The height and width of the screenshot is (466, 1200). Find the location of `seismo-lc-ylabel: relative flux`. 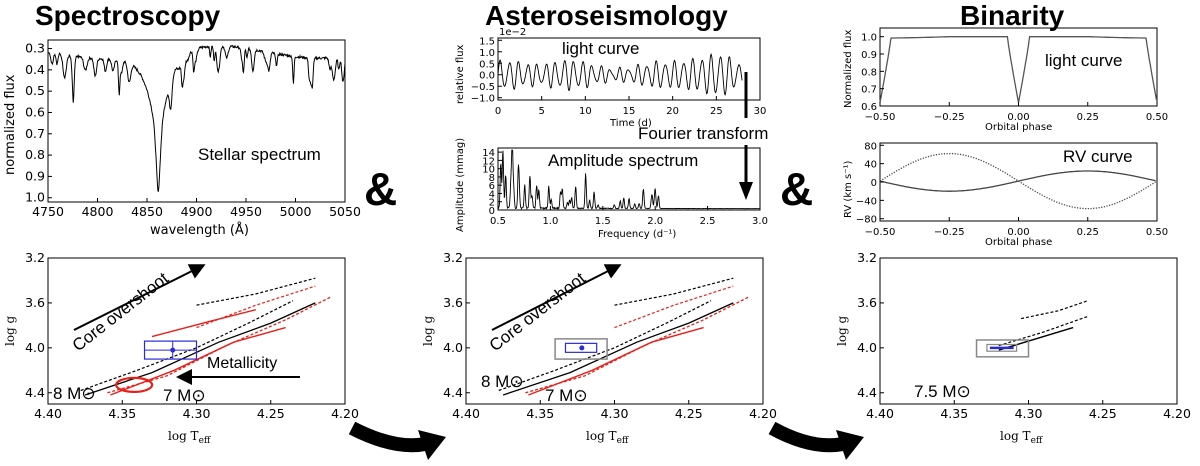

seismo-lc-ylabel: relative flux is located at coordinates (460, 74).